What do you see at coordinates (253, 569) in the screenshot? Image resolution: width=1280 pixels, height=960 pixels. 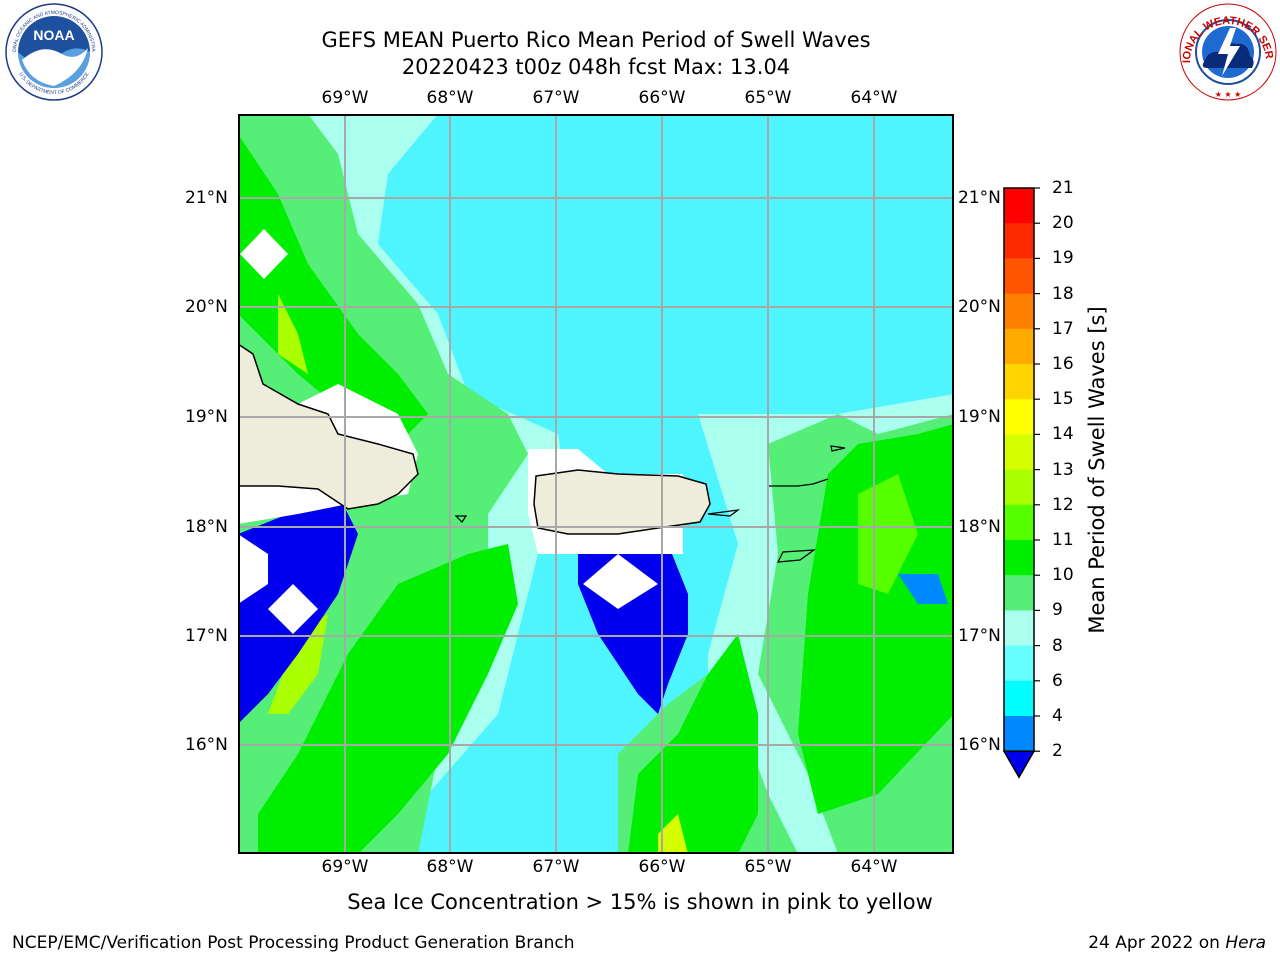 I see `mask-edge-w` at bounding box center [253, 569].